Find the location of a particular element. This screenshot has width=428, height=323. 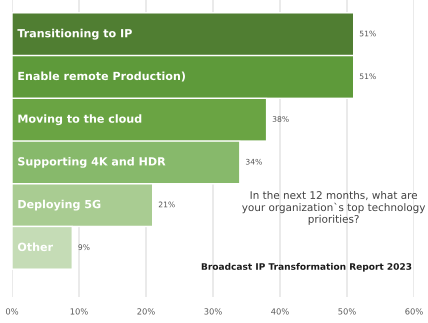

x-tick-label: 10% is located at coordinates (79, 311).